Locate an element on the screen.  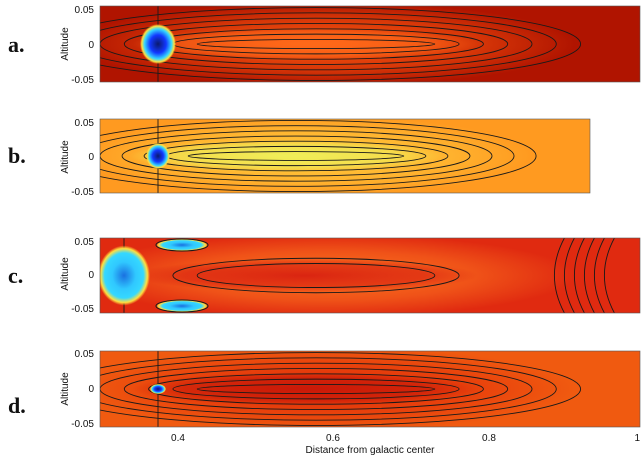
ytick-c-top: 0.05 is located at coordinates (85, 242).